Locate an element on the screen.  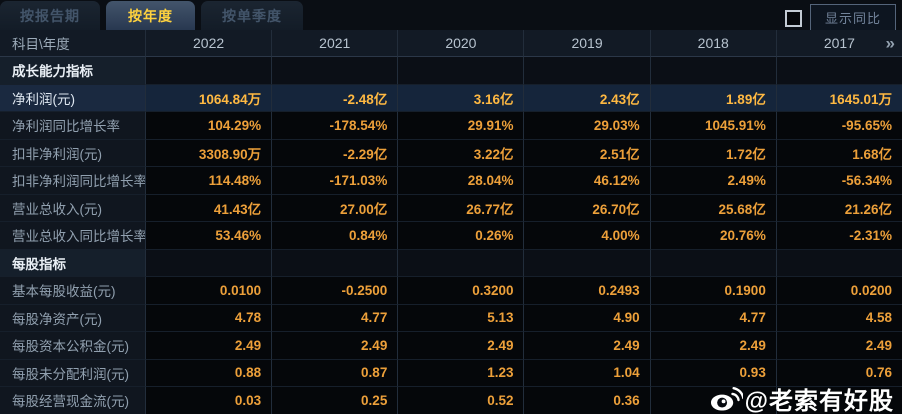
section-row: 每股指标 is located at coordinates (451, 263).